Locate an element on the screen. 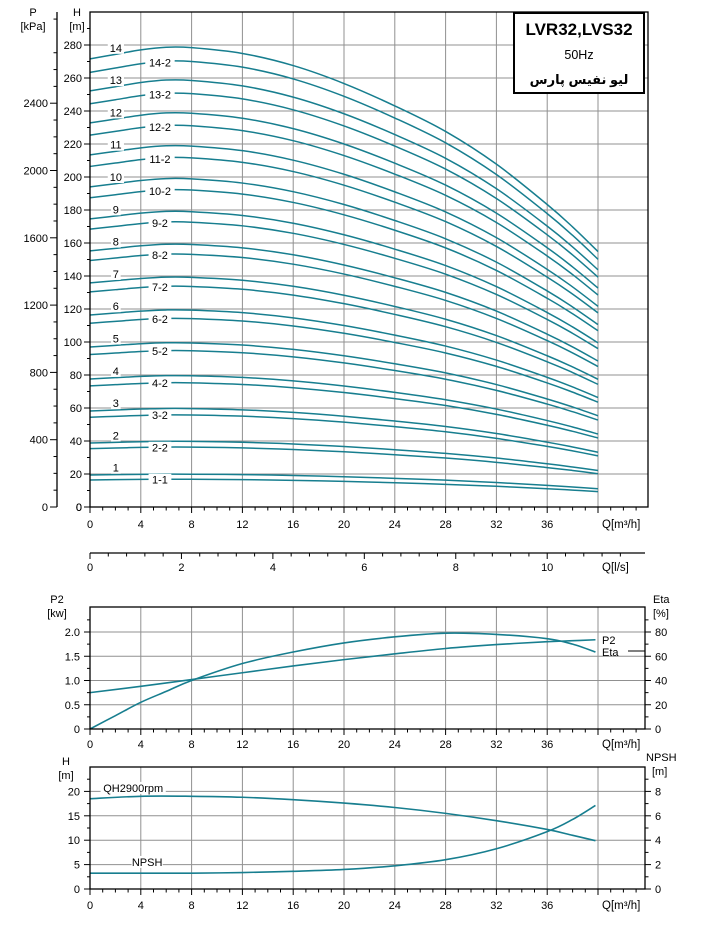 The width and height of the screenshot is (710, 925). curve-label-10: 10 is located at coordinates (116, 178).